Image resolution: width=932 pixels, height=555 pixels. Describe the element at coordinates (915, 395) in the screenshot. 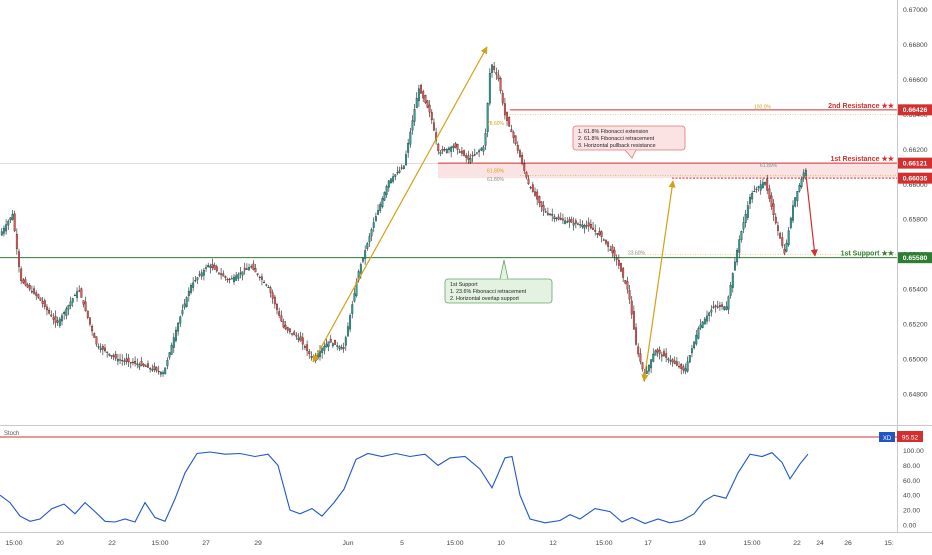

I see `y-tick-label: 0.64800` at that location.